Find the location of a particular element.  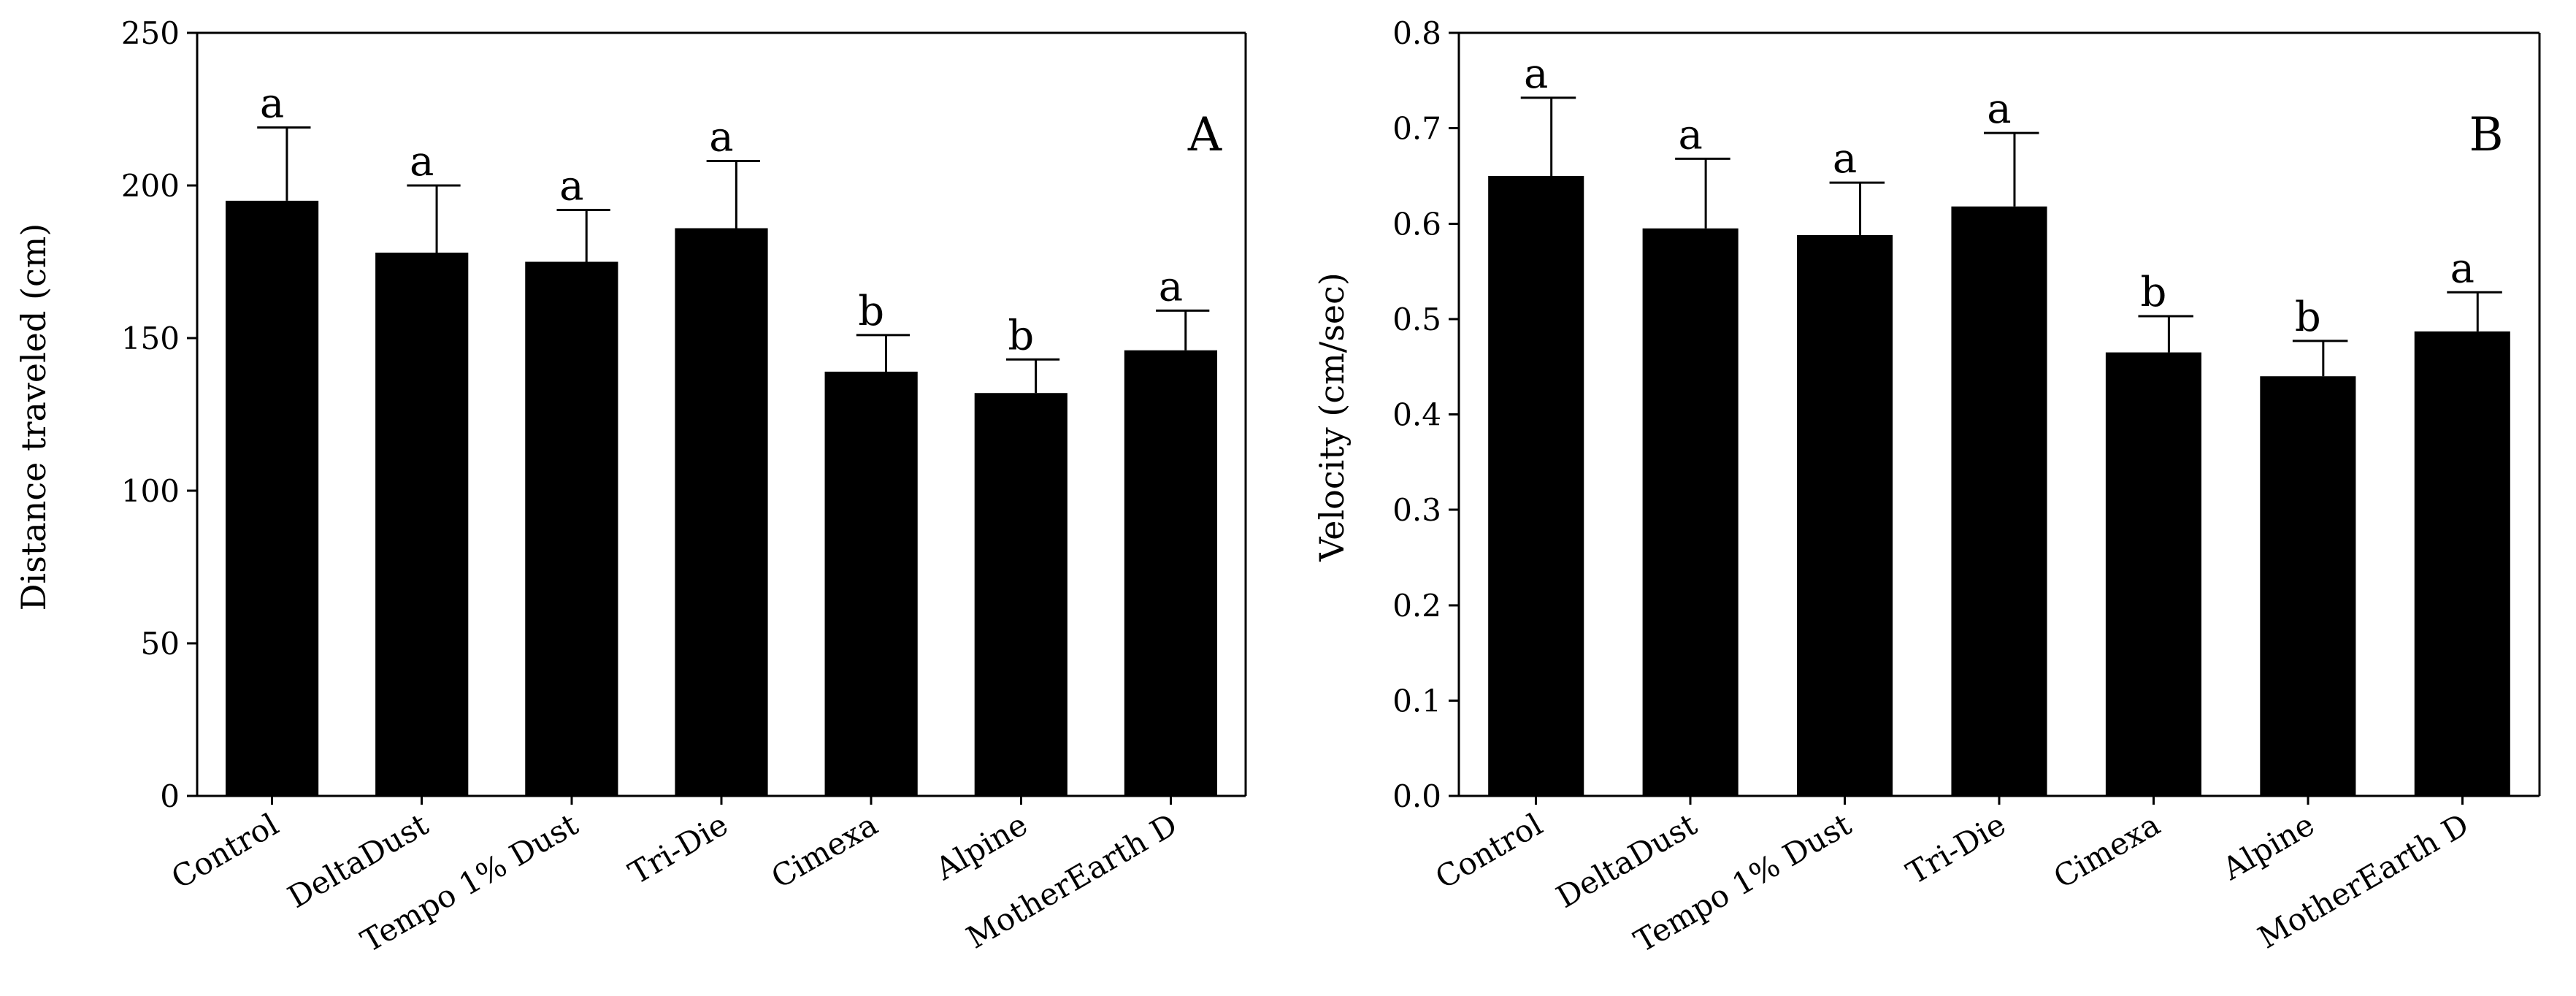

y-axis-title: Distance traveled (cm) is located at coordinates (33, 417).